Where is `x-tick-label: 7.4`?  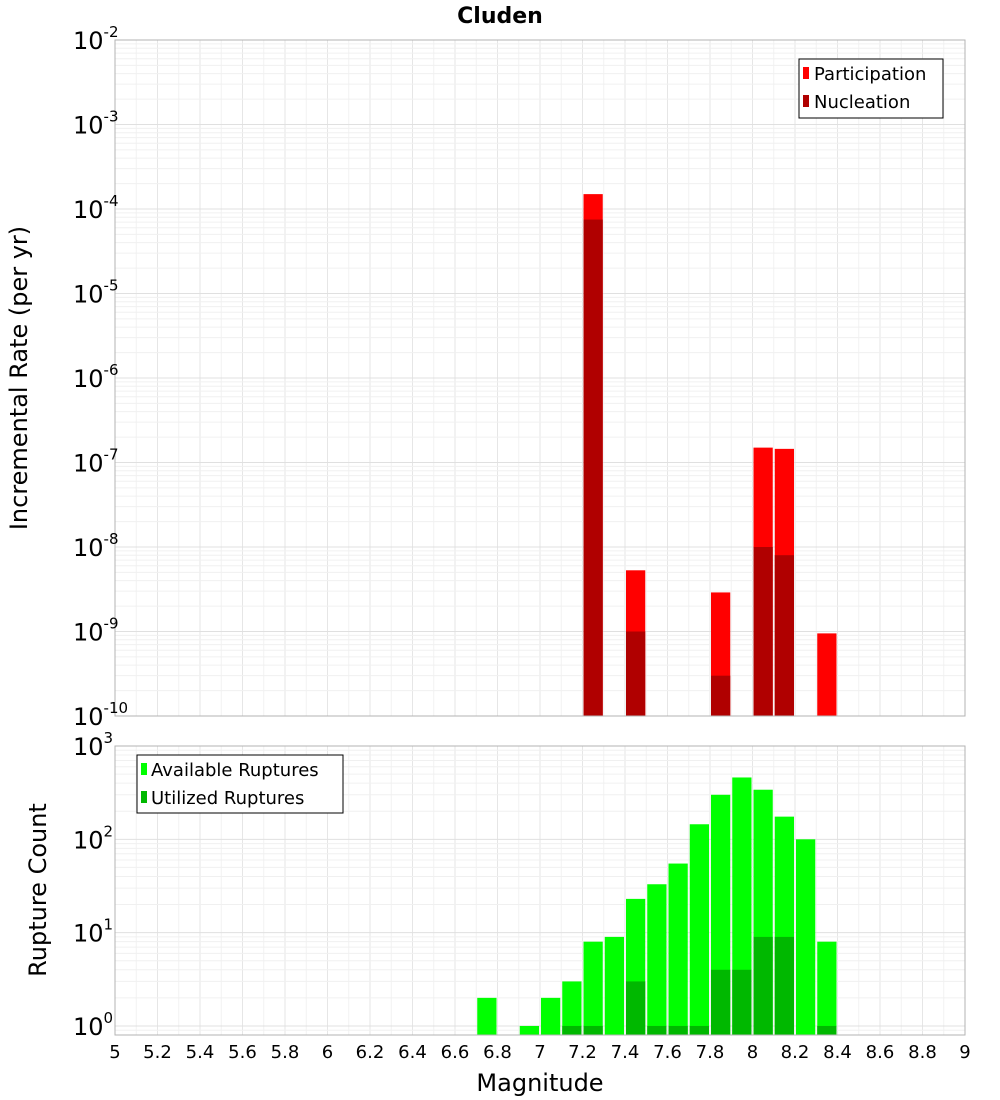 x-tick-label: 7.4 is located at coordinates (625, 1052).